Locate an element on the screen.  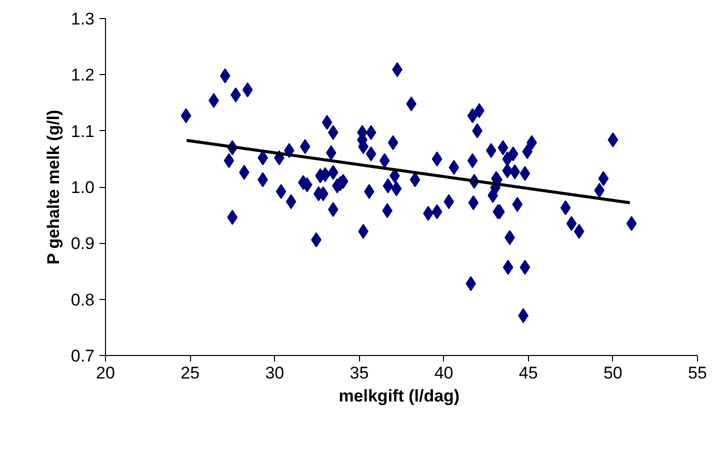
y-tick-label: 0.8 is located at coordinates (82, 300).